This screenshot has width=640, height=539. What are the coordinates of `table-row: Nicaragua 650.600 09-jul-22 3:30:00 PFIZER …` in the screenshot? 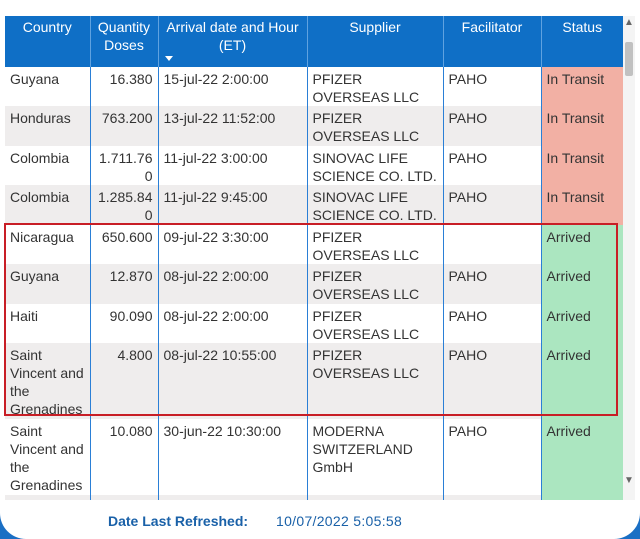 It's located at (314, 244).